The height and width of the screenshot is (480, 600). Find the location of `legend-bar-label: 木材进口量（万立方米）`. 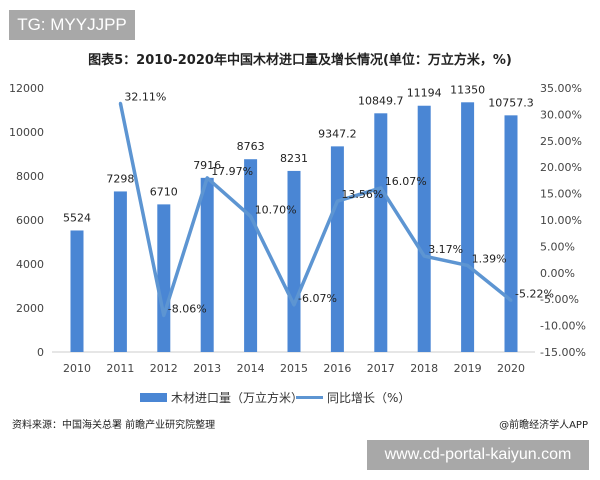

legend-bar-label: 木材进口量（万立方米） is located at coordinates (237, 398).